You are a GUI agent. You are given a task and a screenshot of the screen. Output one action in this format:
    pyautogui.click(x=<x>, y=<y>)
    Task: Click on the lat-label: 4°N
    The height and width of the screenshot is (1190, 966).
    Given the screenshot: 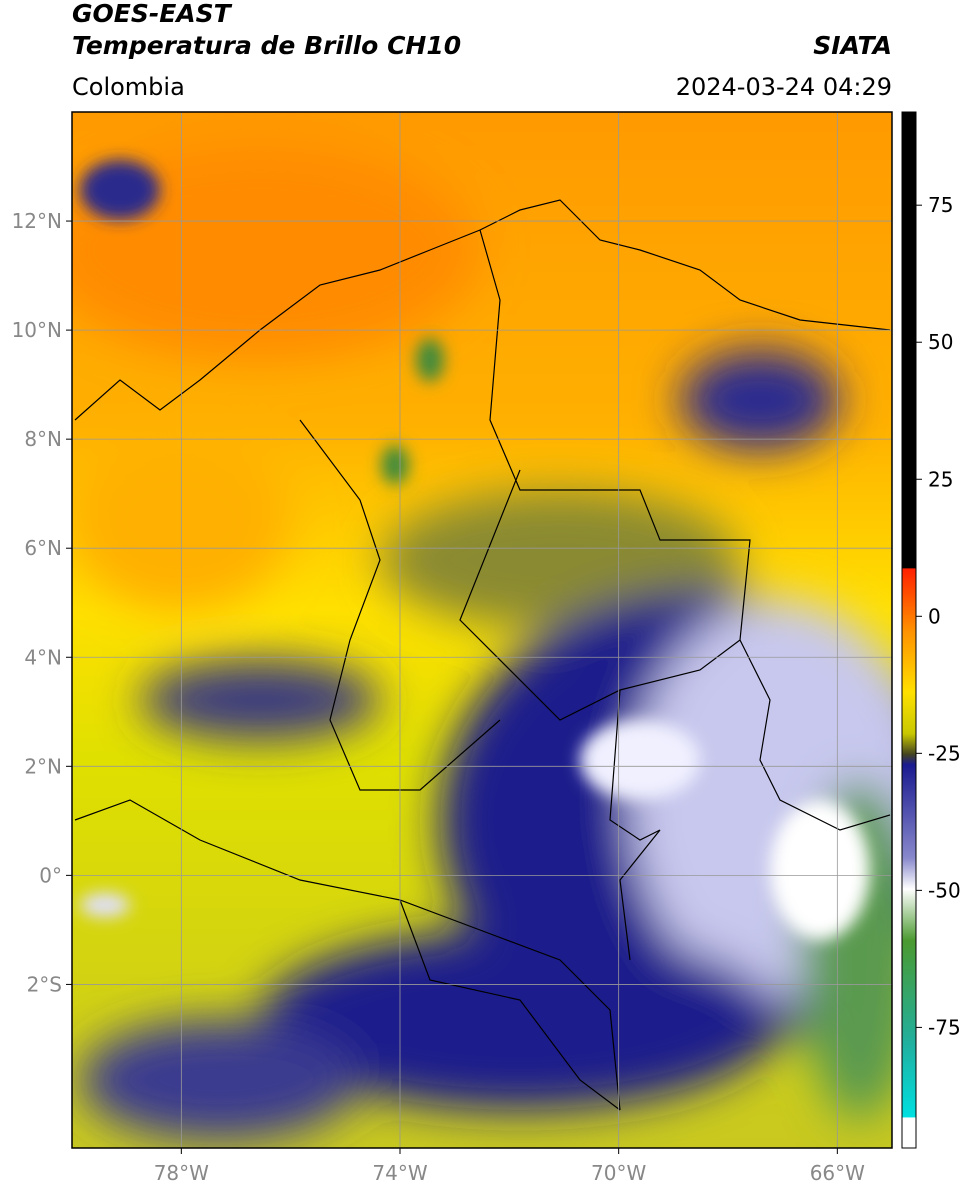 What is the action you would take?
    pyautogui.click(x=43, y=657)
    